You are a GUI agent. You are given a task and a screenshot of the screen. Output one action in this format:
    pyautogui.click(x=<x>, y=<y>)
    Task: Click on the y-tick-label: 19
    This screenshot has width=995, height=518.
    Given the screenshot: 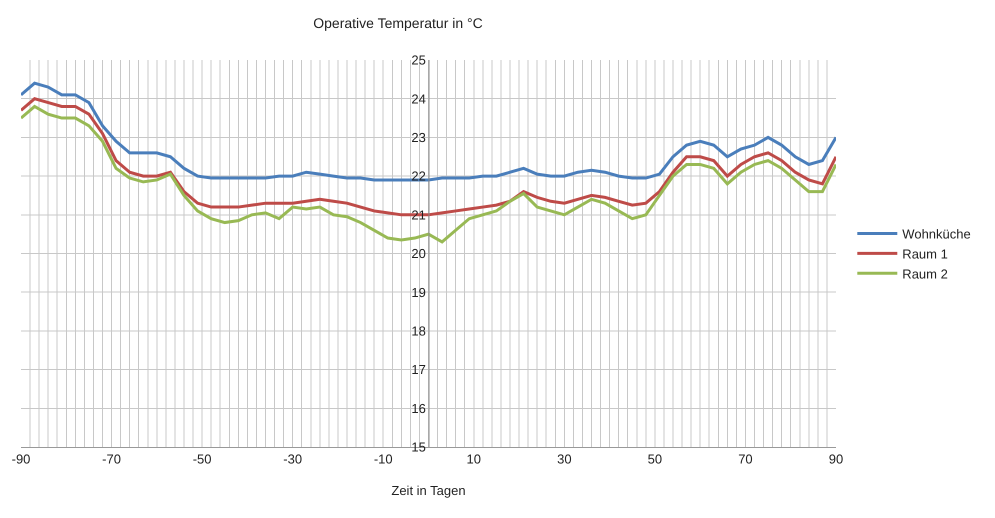 What is the action you would take?
    pyautogui.click(x=418, y=292)
    